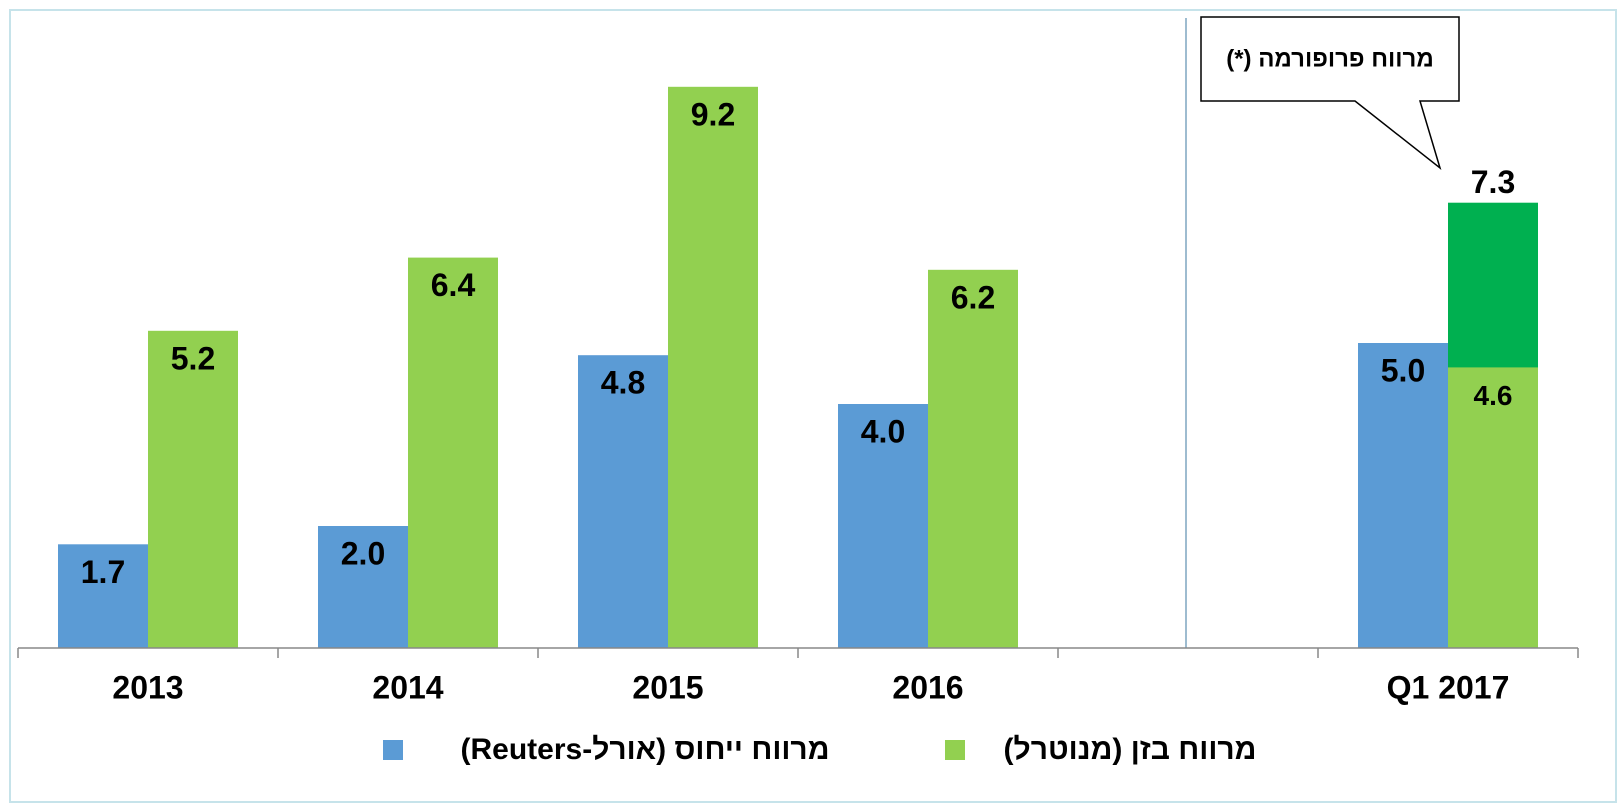 This screenshot has width=1619, height=805. I want to click on x-tick-label: 2016, so click(927, 687).